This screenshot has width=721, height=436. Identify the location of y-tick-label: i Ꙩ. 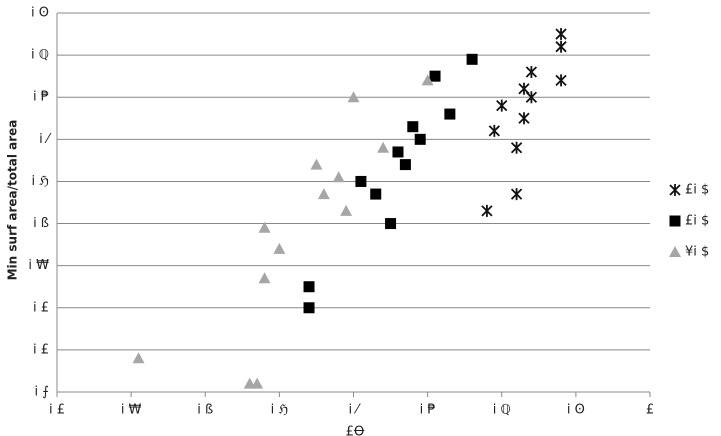
(40, 13).